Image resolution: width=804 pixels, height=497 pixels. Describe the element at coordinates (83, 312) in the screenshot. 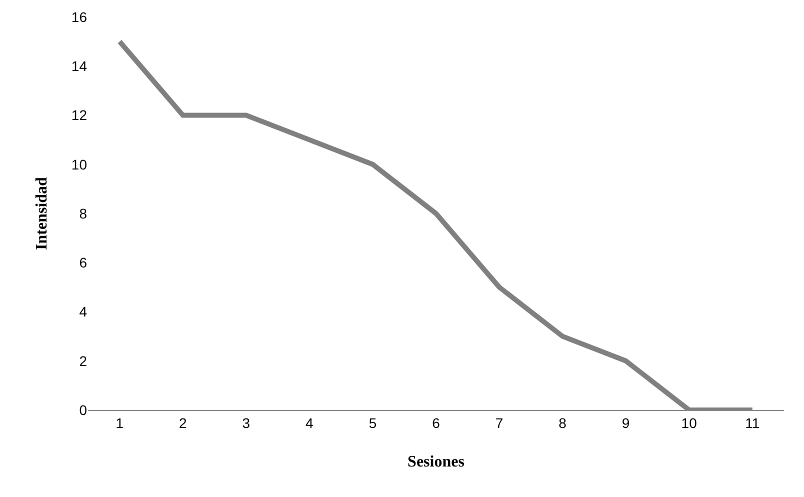

I see `y-tick-label: 4` at that location.